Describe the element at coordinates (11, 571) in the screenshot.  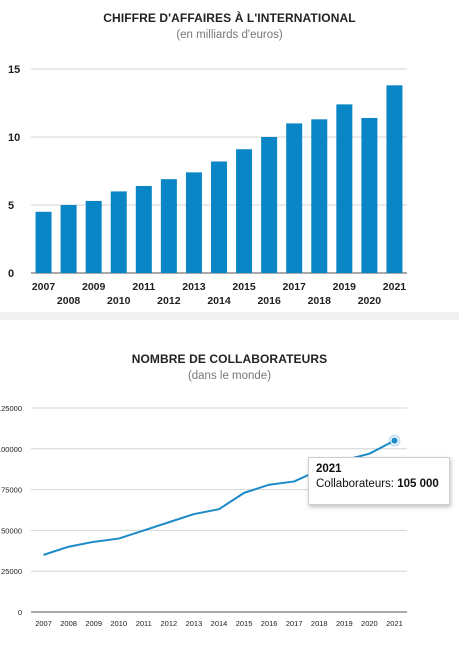
I see `line-y-tick-label: 25000` at that location.